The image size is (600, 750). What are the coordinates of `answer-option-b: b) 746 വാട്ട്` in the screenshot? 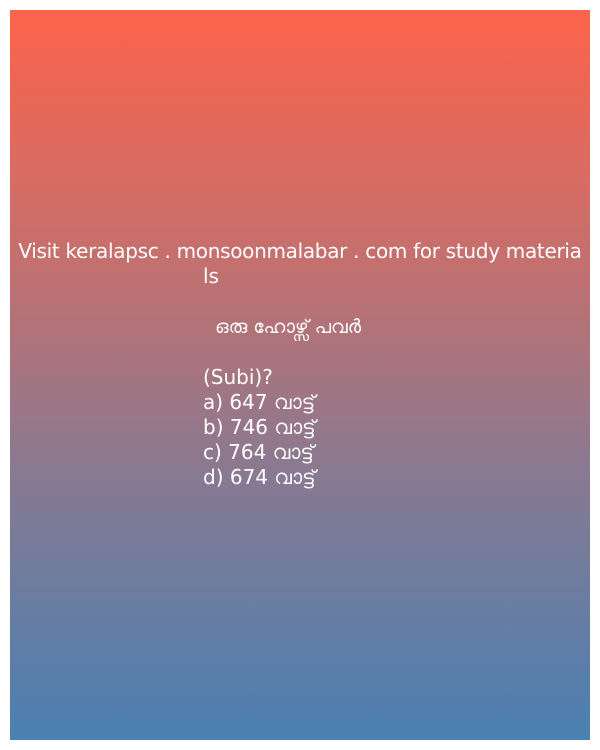 It's located at (259, 427).